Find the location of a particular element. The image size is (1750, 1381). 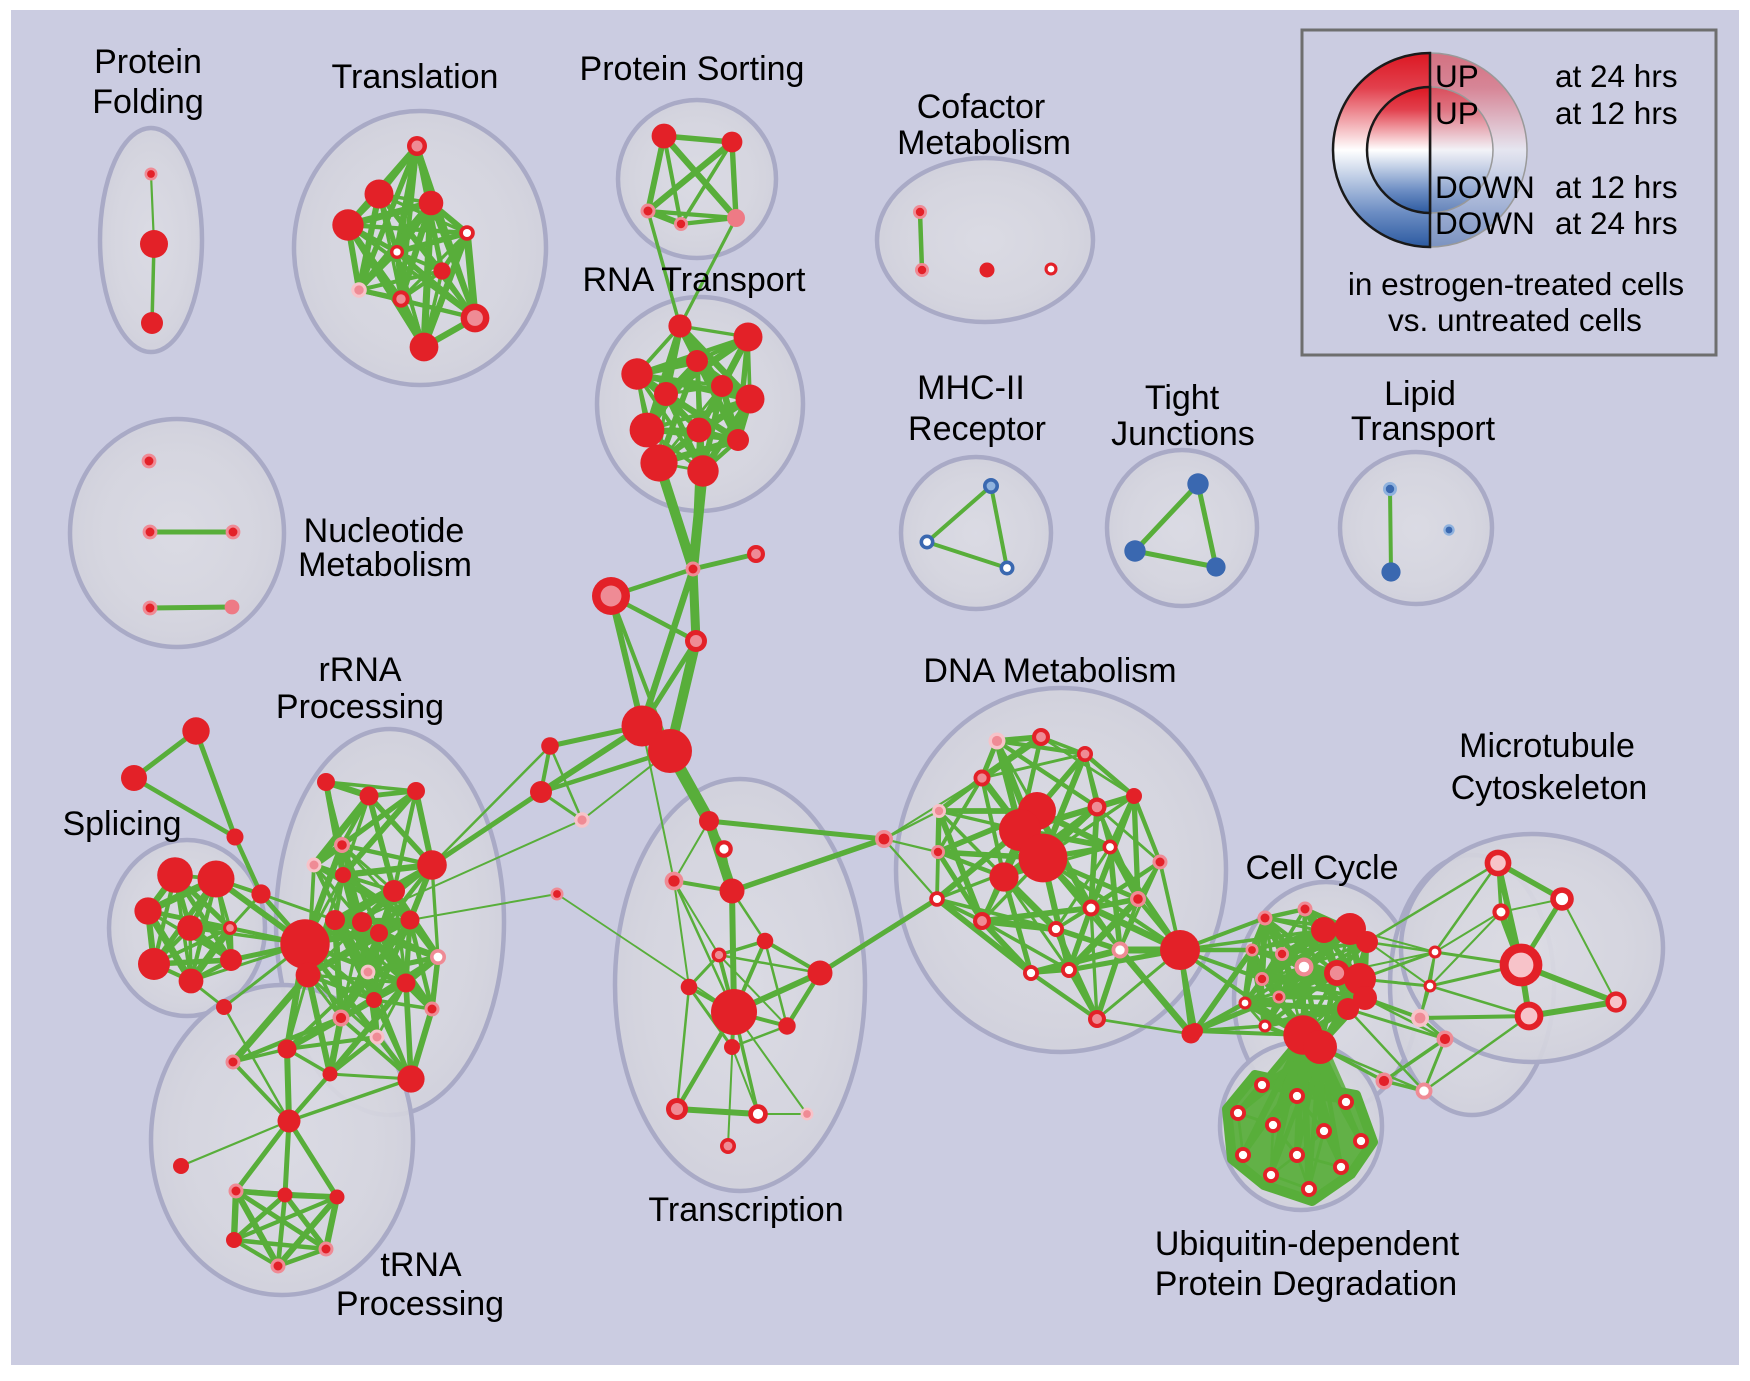

svg-text: rRNA is located at coordinates (359, 670).